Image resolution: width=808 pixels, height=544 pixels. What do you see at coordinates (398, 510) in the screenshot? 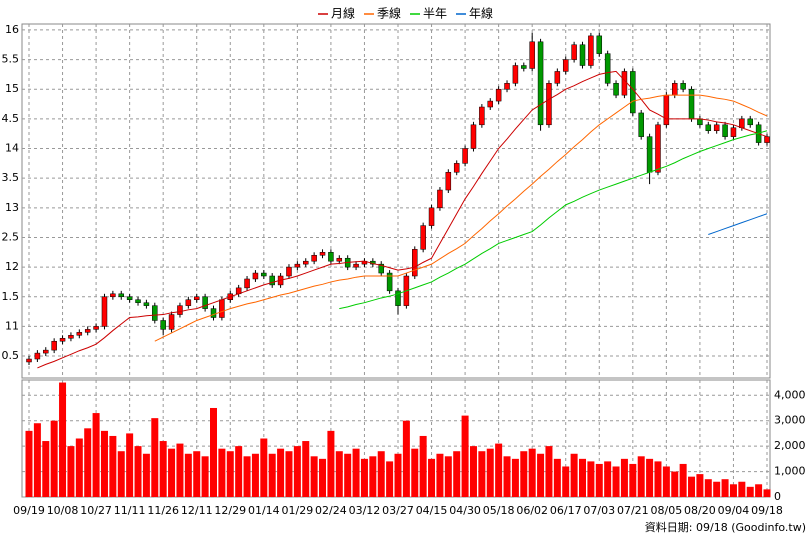
I see `x-tick-label: 03/27` at bounding box center [398, 510].